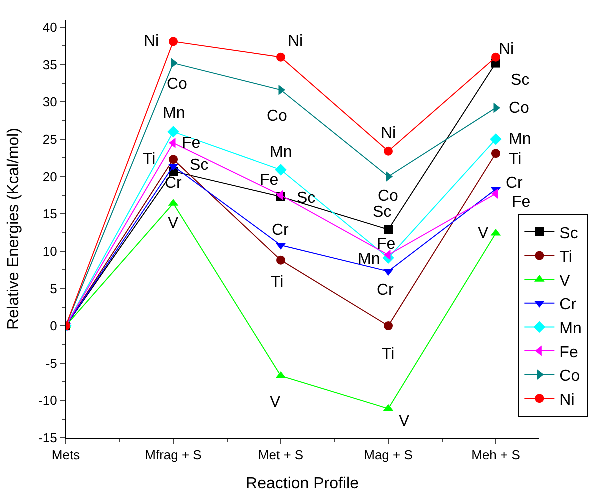  I want to click on y-tick-label: 5, so click(54, 288).